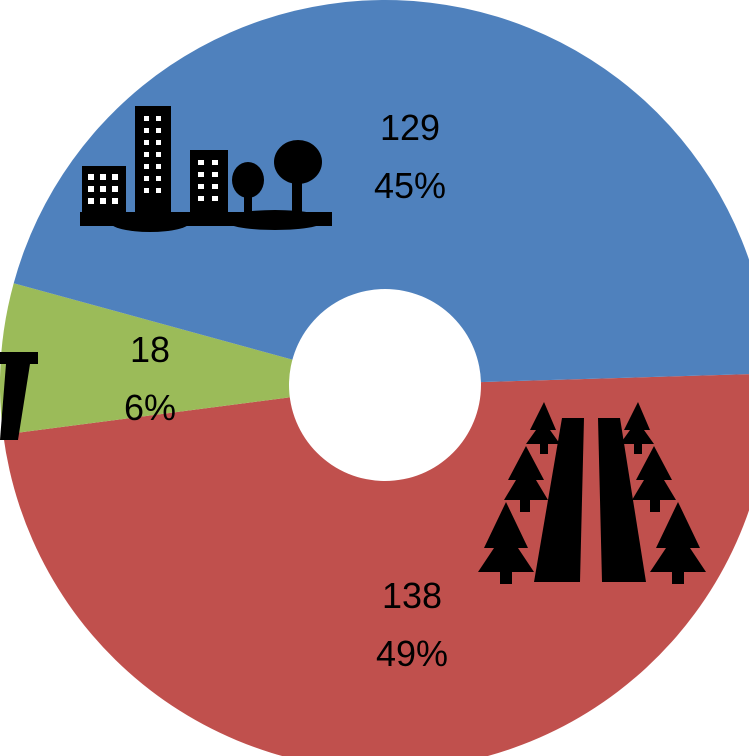  Describe the element at coordinates (592, 493) in the screenshot. I see `road-through-forest-icon` at that location.